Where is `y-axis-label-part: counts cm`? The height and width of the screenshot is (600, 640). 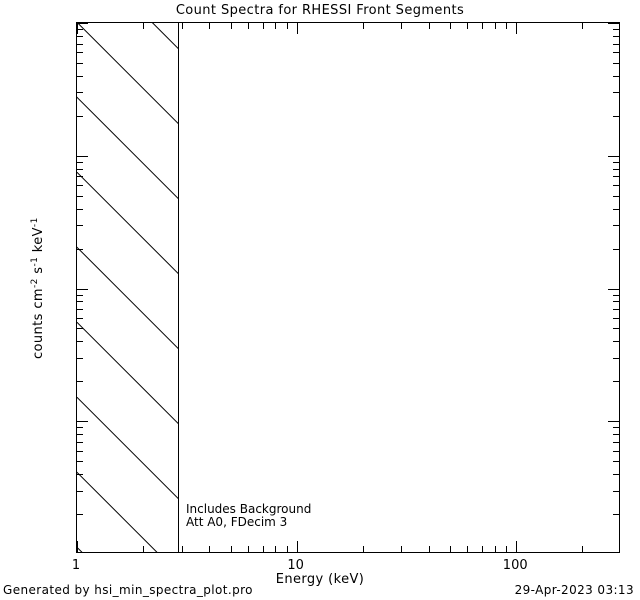
y-axis-label-part: counts cm is located at coordinates (39, 324).